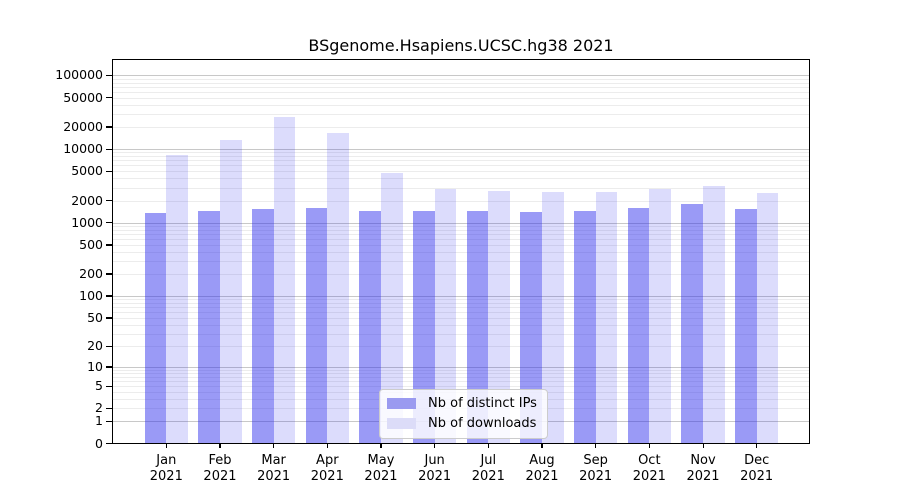 The image size is (900, 500). Describe the element at coordinates (381, 468) in the screenshot. I see `x-tick-label: May 2021` at that location.